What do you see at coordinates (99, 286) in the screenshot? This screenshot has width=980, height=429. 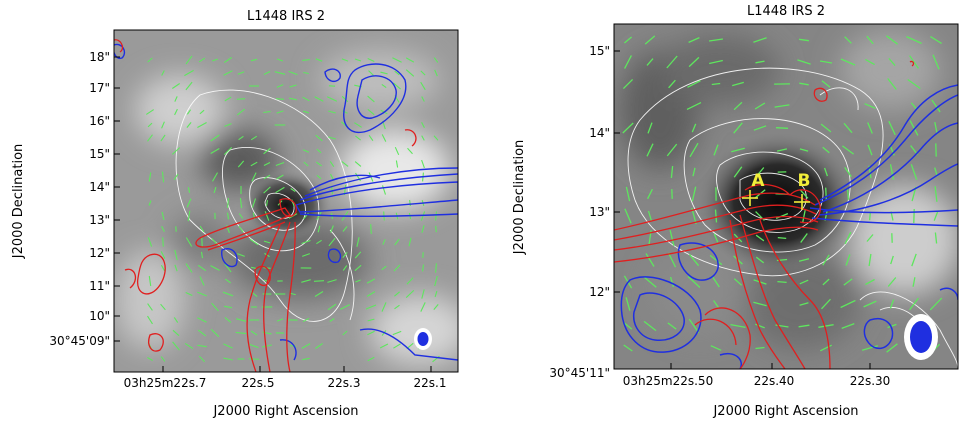 I see `y-tick-label: 11"` at bounding box center [99, 286].